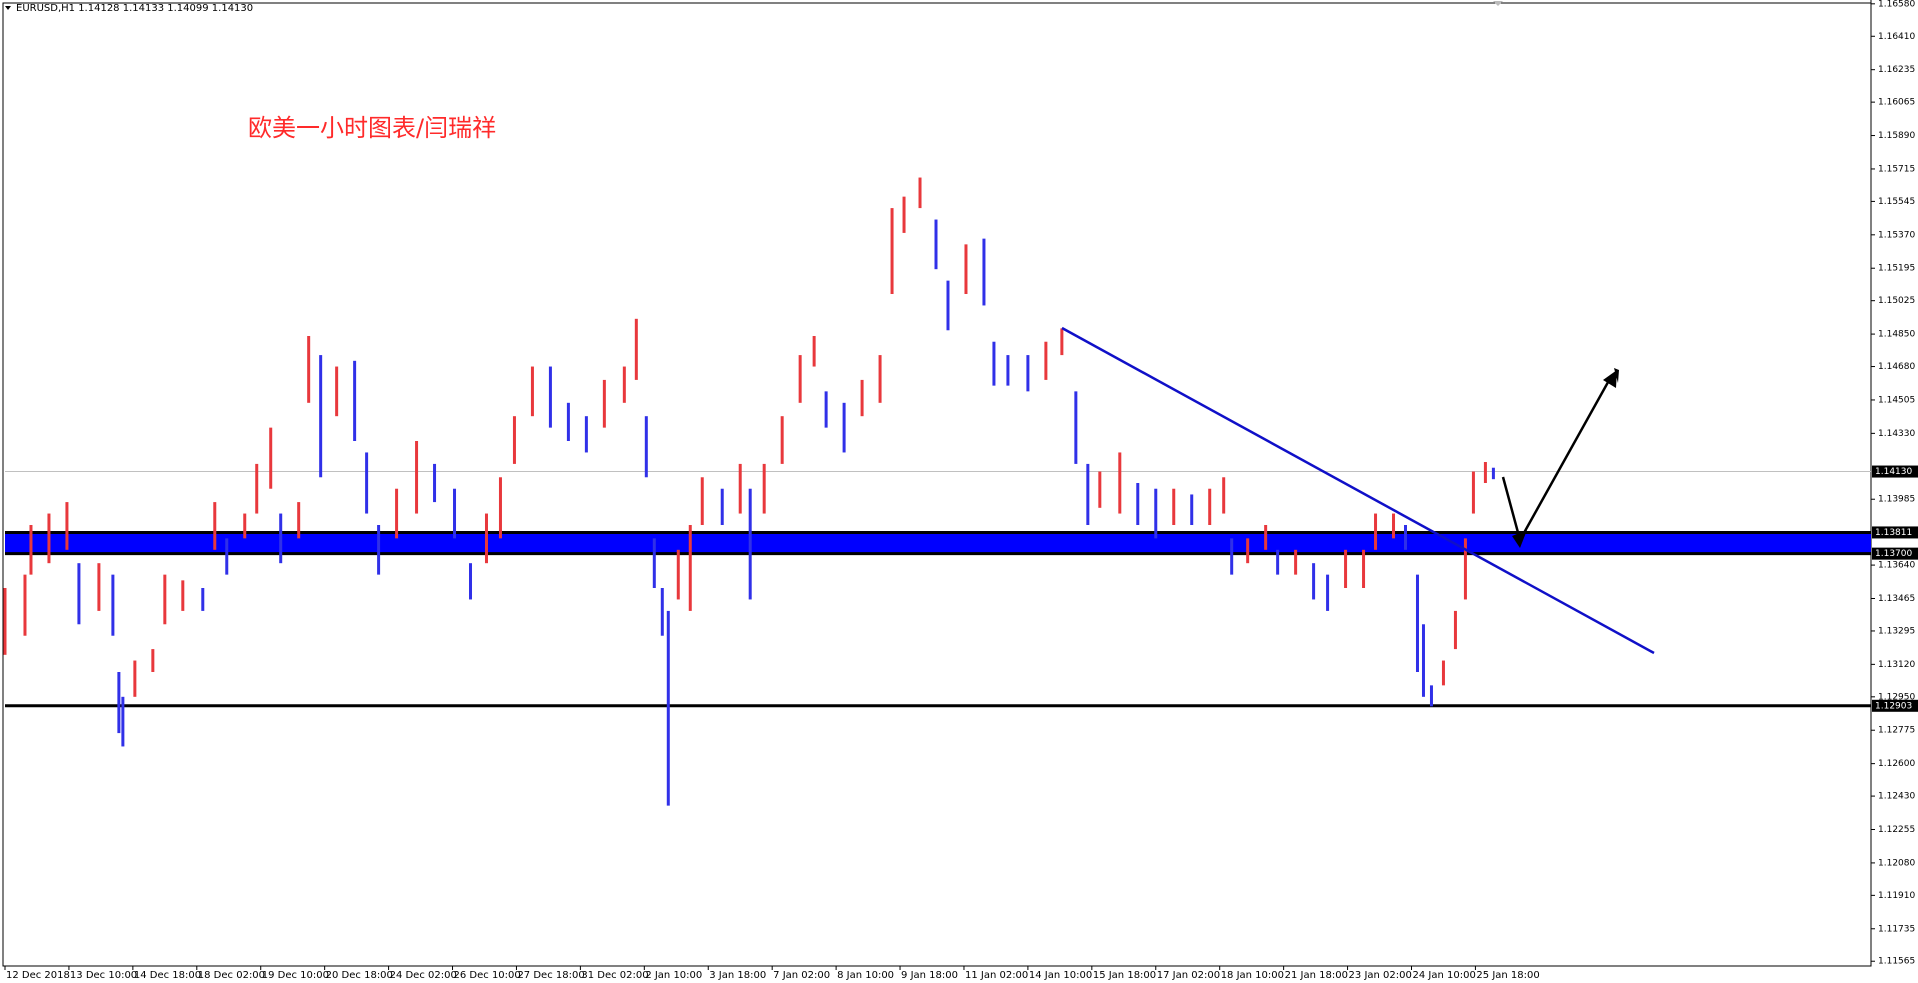  Describe the element at coordinates (1896, 335) in the screenshot. I see `y-tick-label: 1.14850` at that location.